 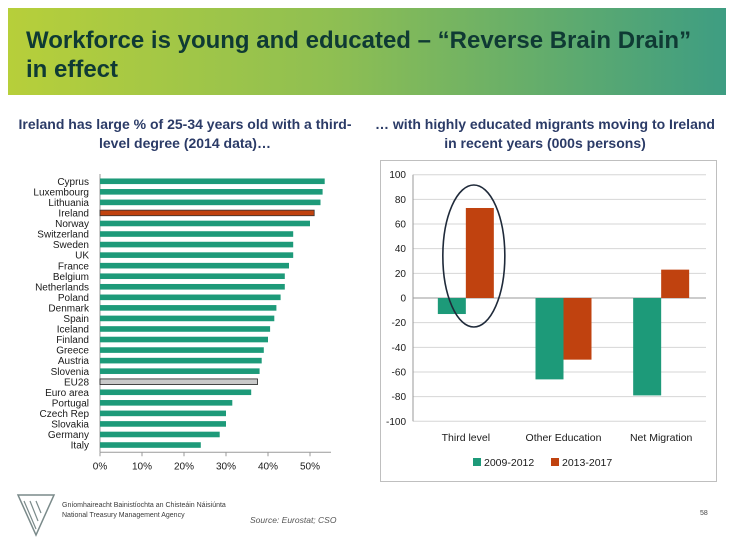 What do you see at coordinates (82, 256) in the screenshot?
I see `category-label: UK` at bounding box center [82, 256].